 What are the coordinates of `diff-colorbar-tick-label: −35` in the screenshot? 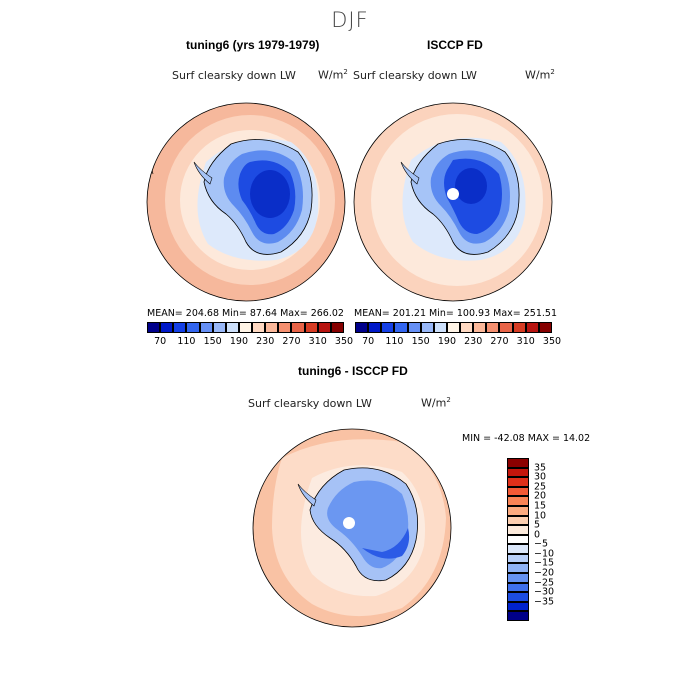 It's located at (544, 602).